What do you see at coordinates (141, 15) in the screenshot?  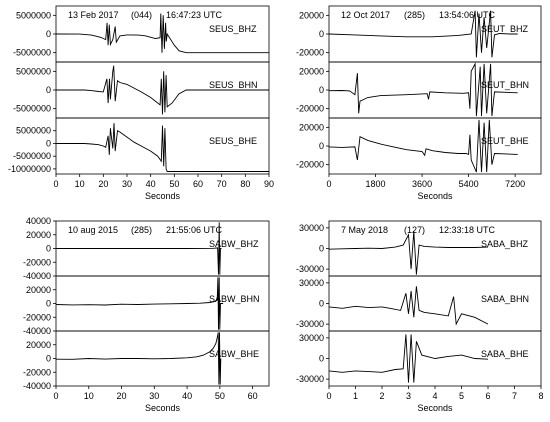 I see `header-doy: (044)` at bounding box center [141, 15].